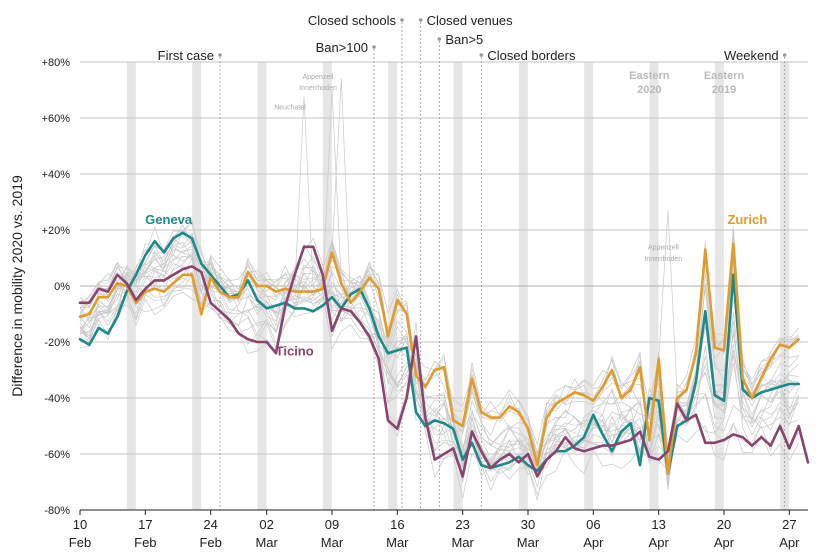 The width and height of the screenshot is (830, 554). I want to click on x-tick-day: 17, so click(145, 524).